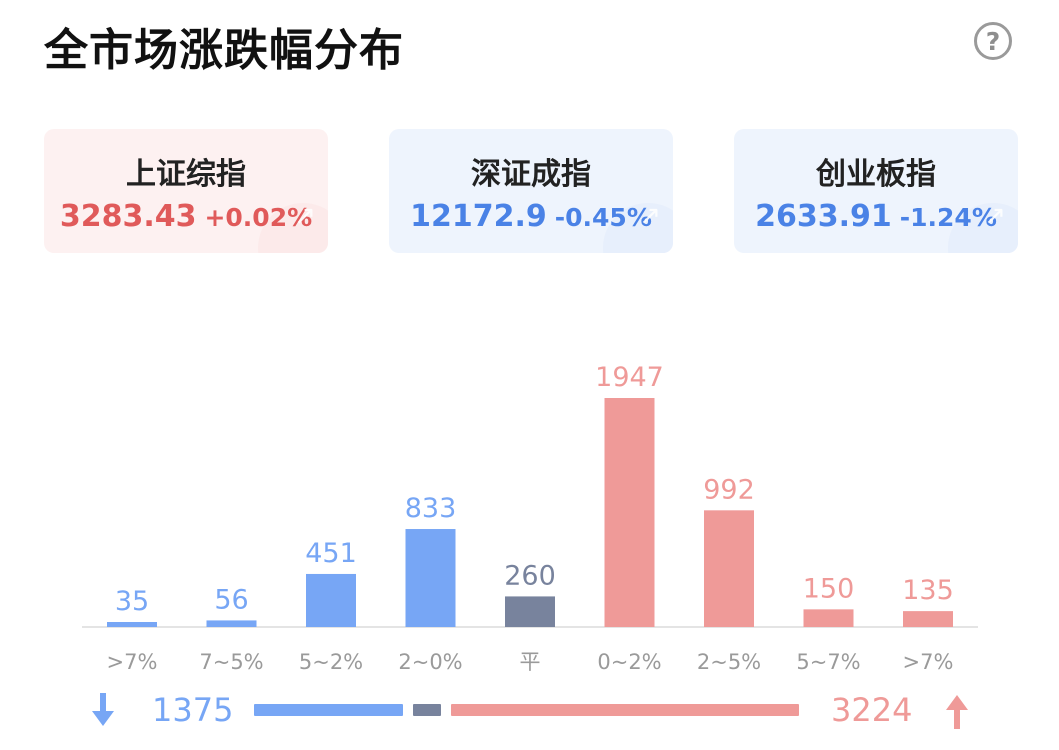 Image resolution: width=1059 pixels, height=750 pixels. Describe the element at coordinates (603, 217) in the screenshot. I see `index-change: -0.45%` at that location.